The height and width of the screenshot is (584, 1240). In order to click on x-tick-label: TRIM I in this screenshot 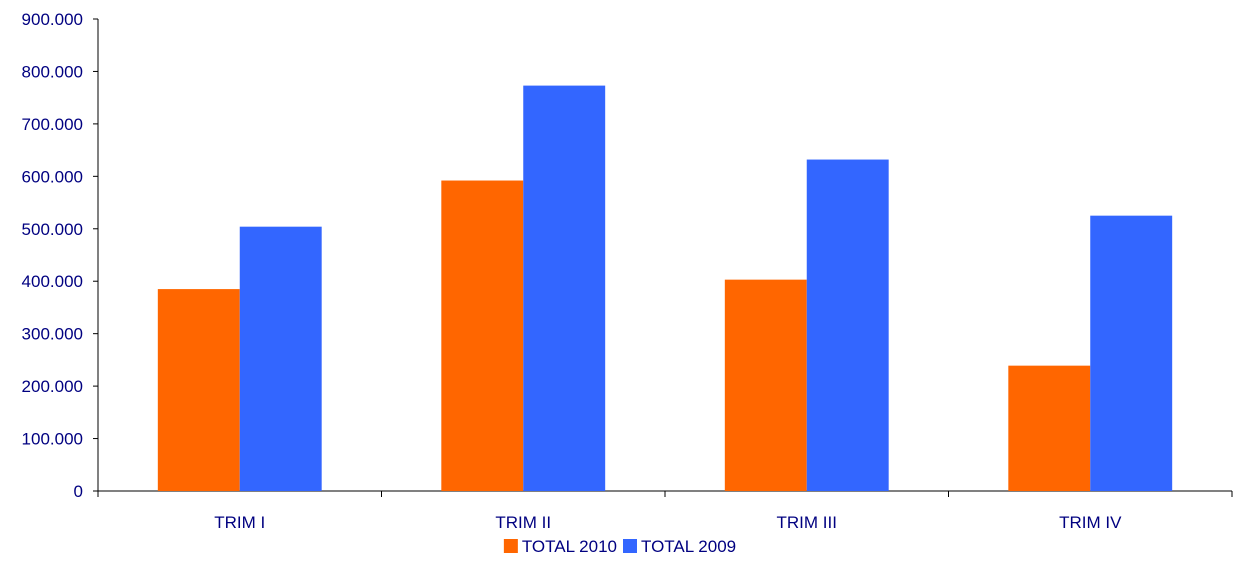, I will do `click(239, 522)`.